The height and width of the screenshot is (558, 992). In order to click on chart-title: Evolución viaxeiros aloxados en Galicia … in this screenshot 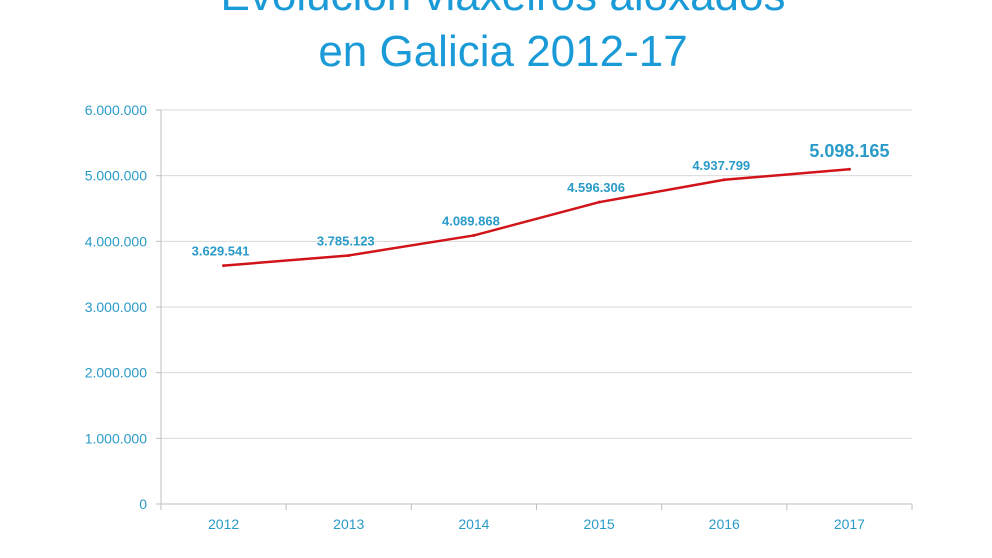, I will do `click(503, 38)`.